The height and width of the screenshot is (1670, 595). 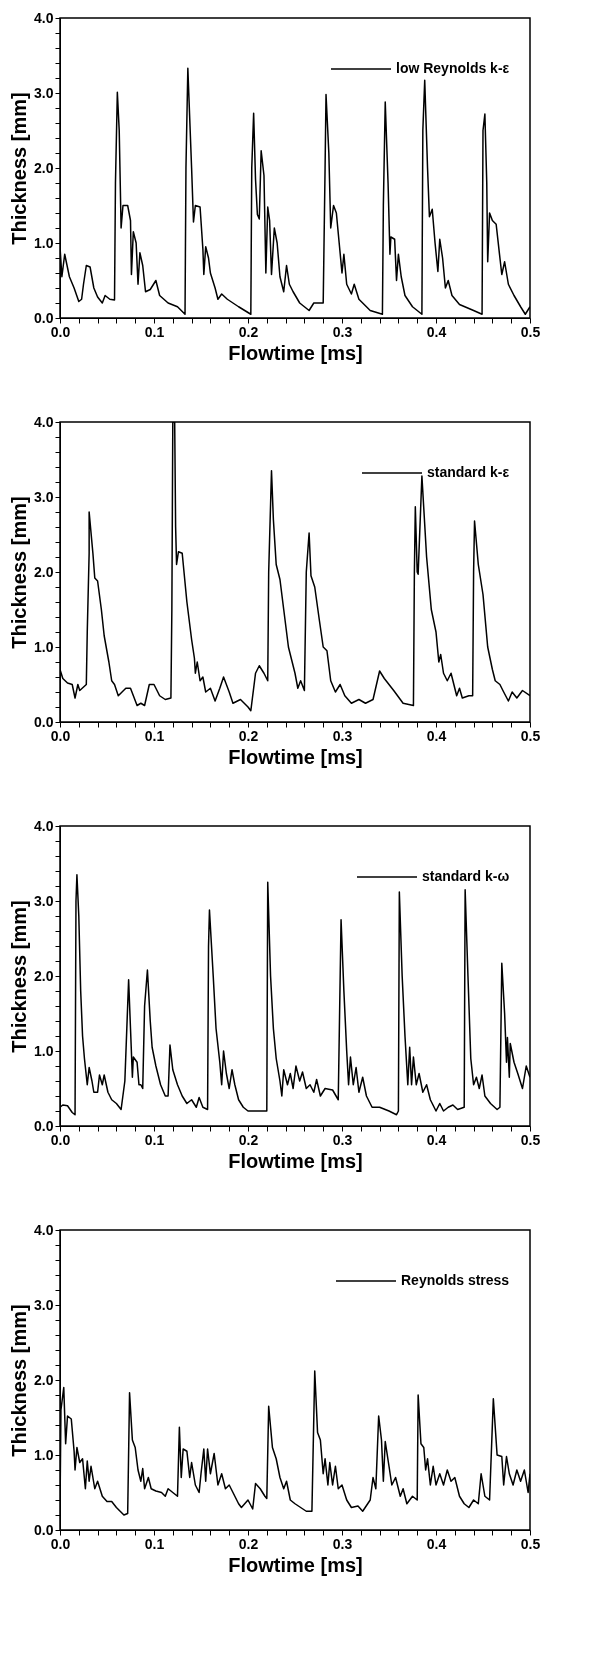 I want to click on legend-label: standard k-ε, so click(x=468, y=472).